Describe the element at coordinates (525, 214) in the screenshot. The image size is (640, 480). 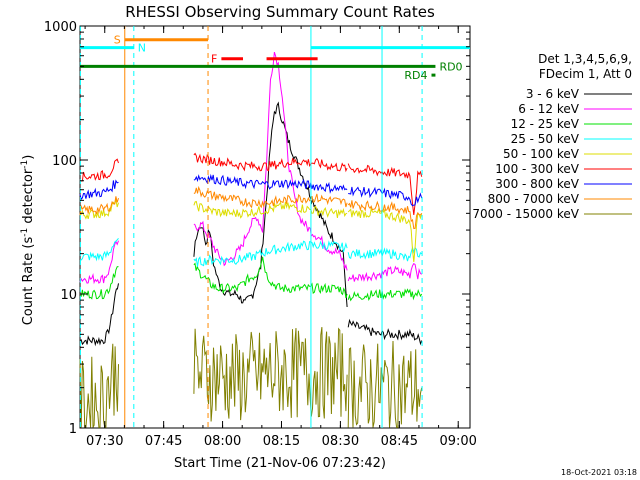
I see `legend-label-8: 7000 - 15000 keV` at that location.